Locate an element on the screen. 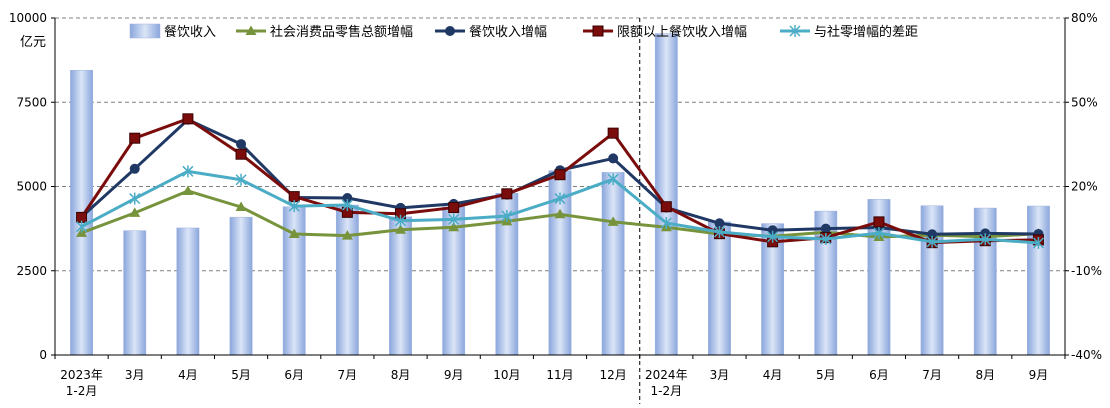 Image resolution: width=1110 pixels, height=408 pixels. right-tick-label: 50% is located at coordinates (1084, 102).